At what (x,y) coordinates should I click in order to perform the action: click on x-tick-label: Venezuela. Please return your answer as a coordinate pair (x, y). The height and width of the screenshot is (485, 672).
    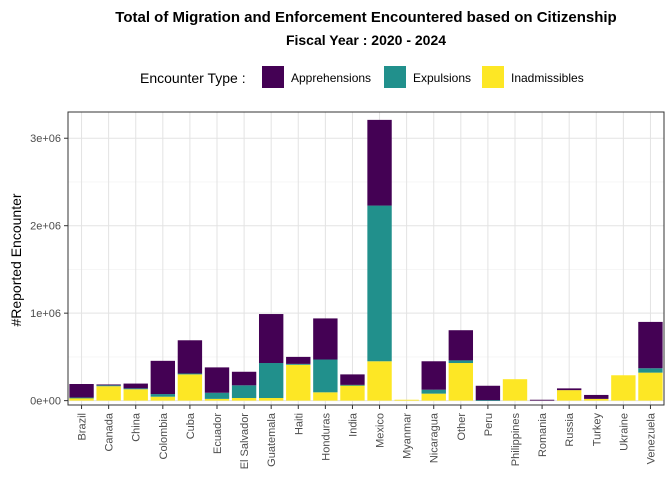
    Looking at the image, I should click on (651, 438).